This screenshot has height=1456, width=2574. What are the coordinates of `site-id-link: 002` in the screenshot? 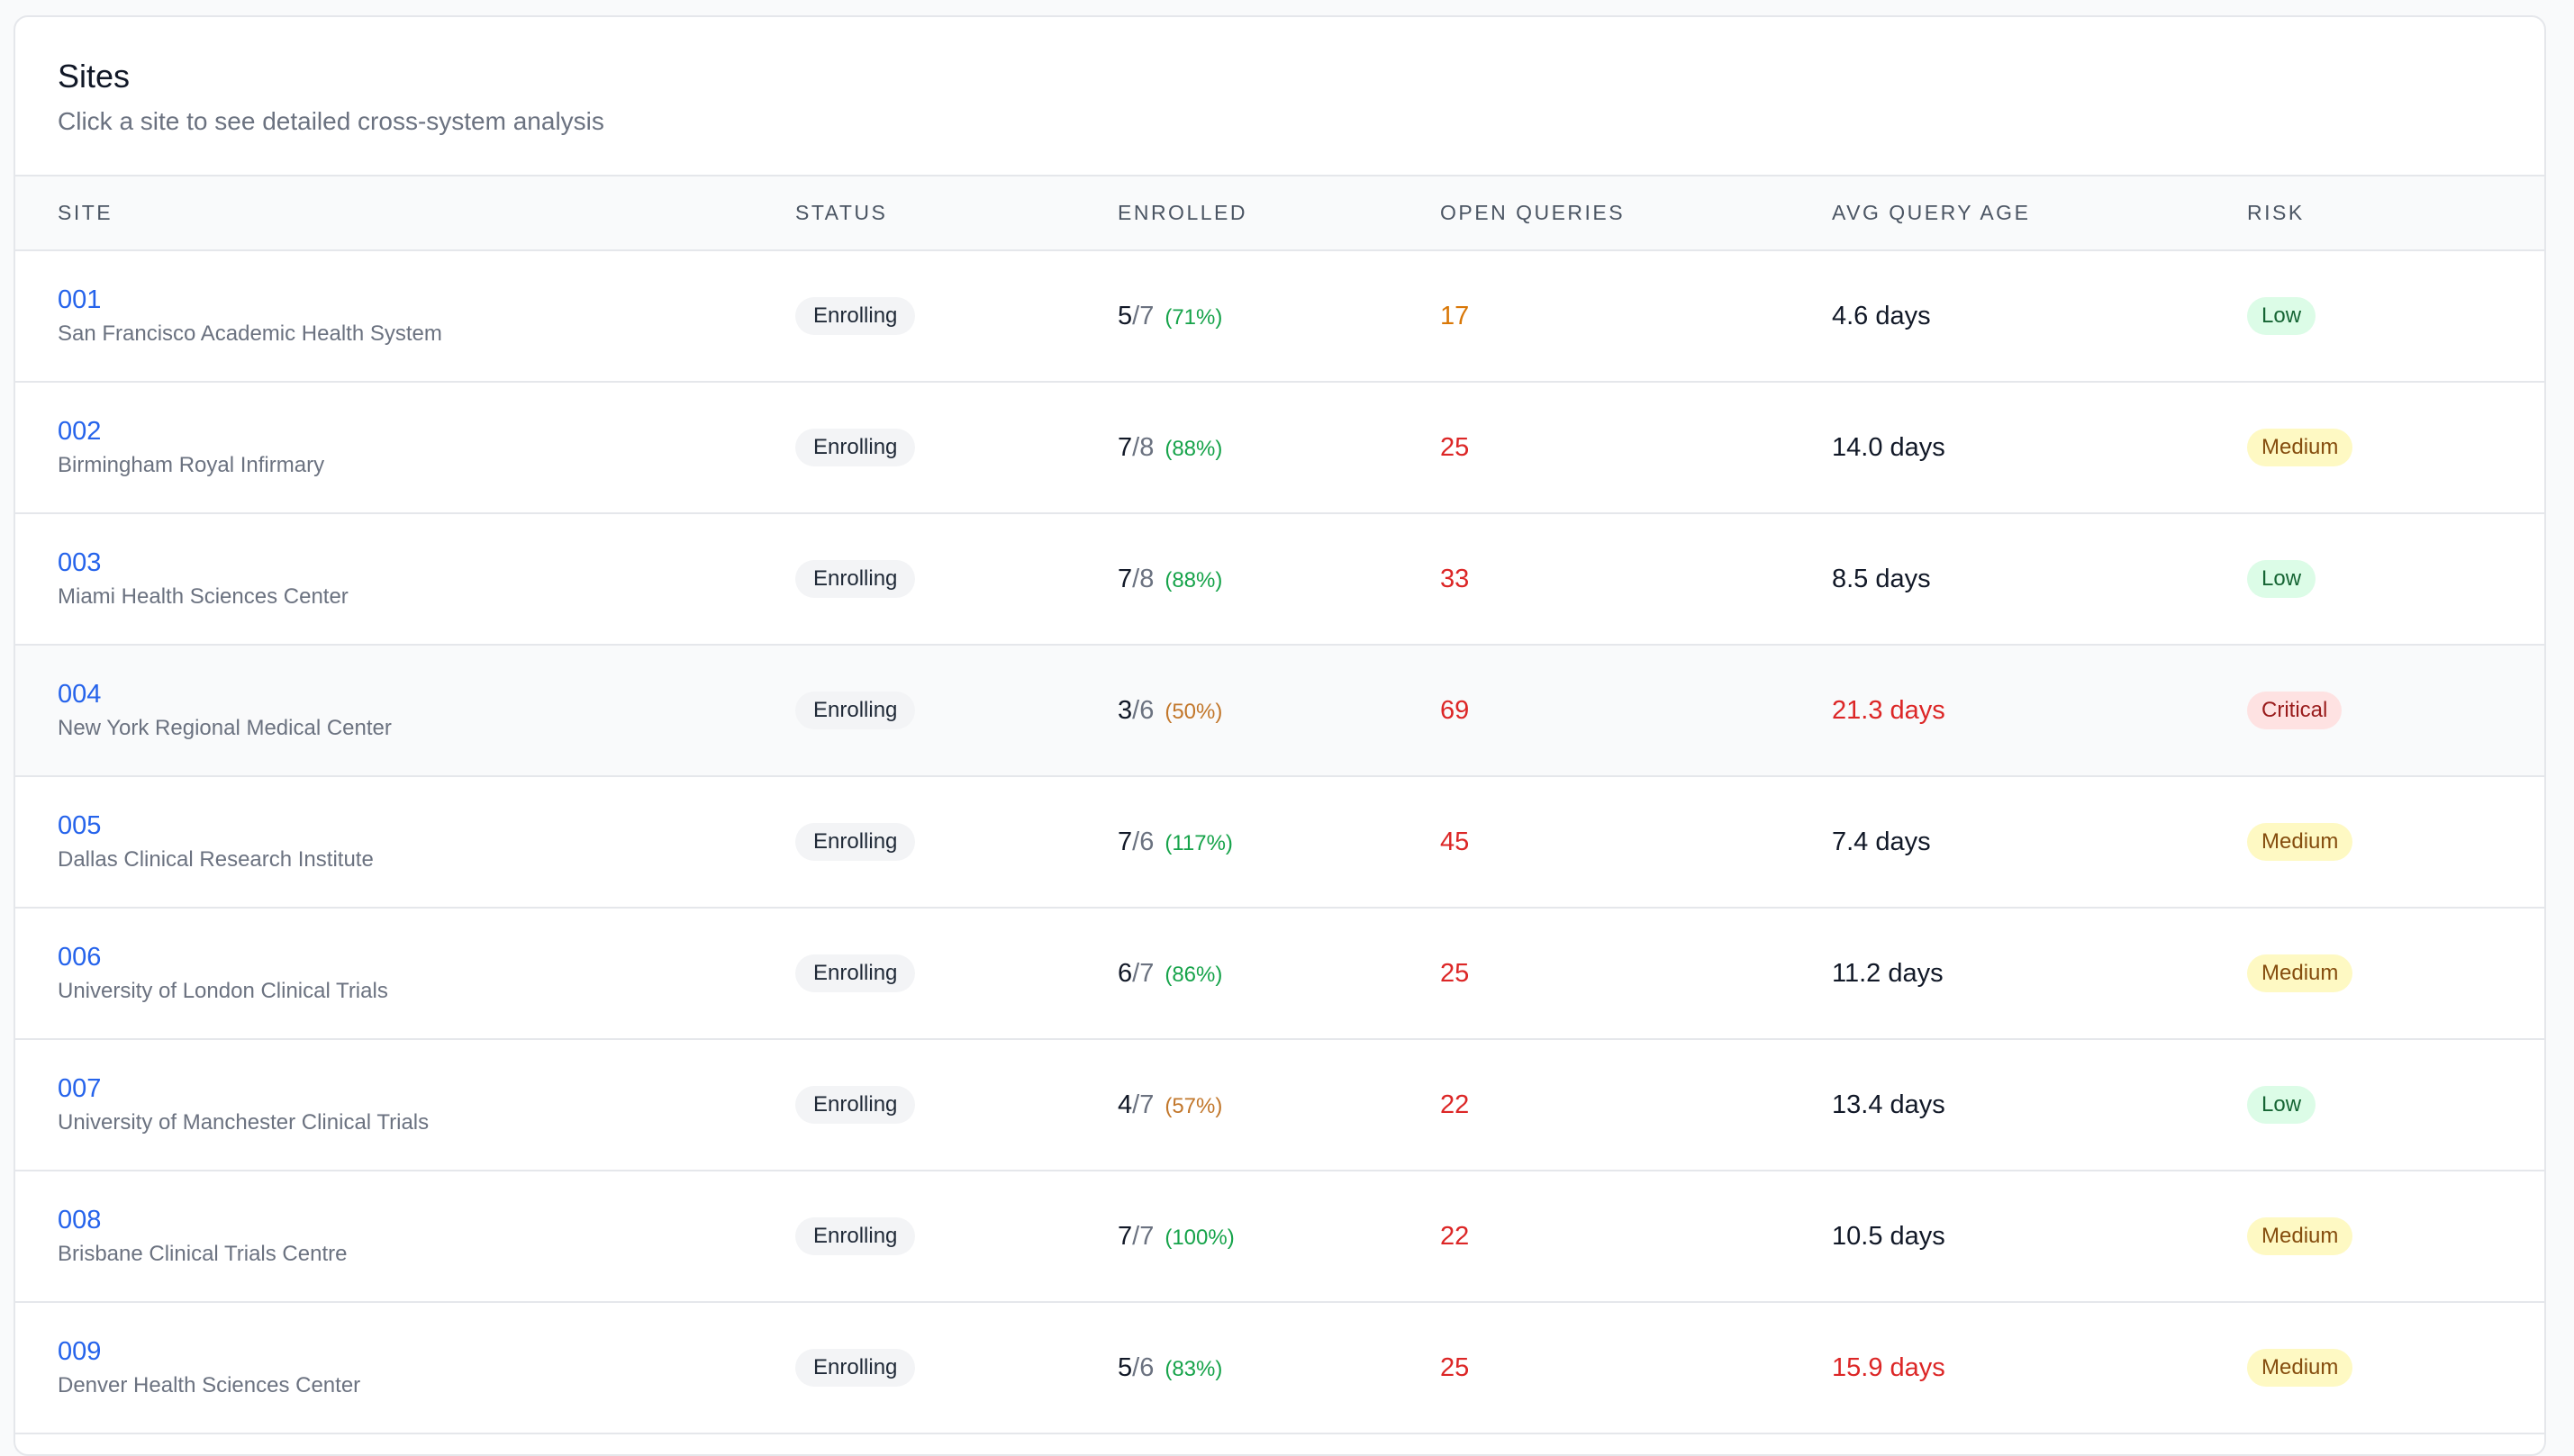 It's located at (80, 432).